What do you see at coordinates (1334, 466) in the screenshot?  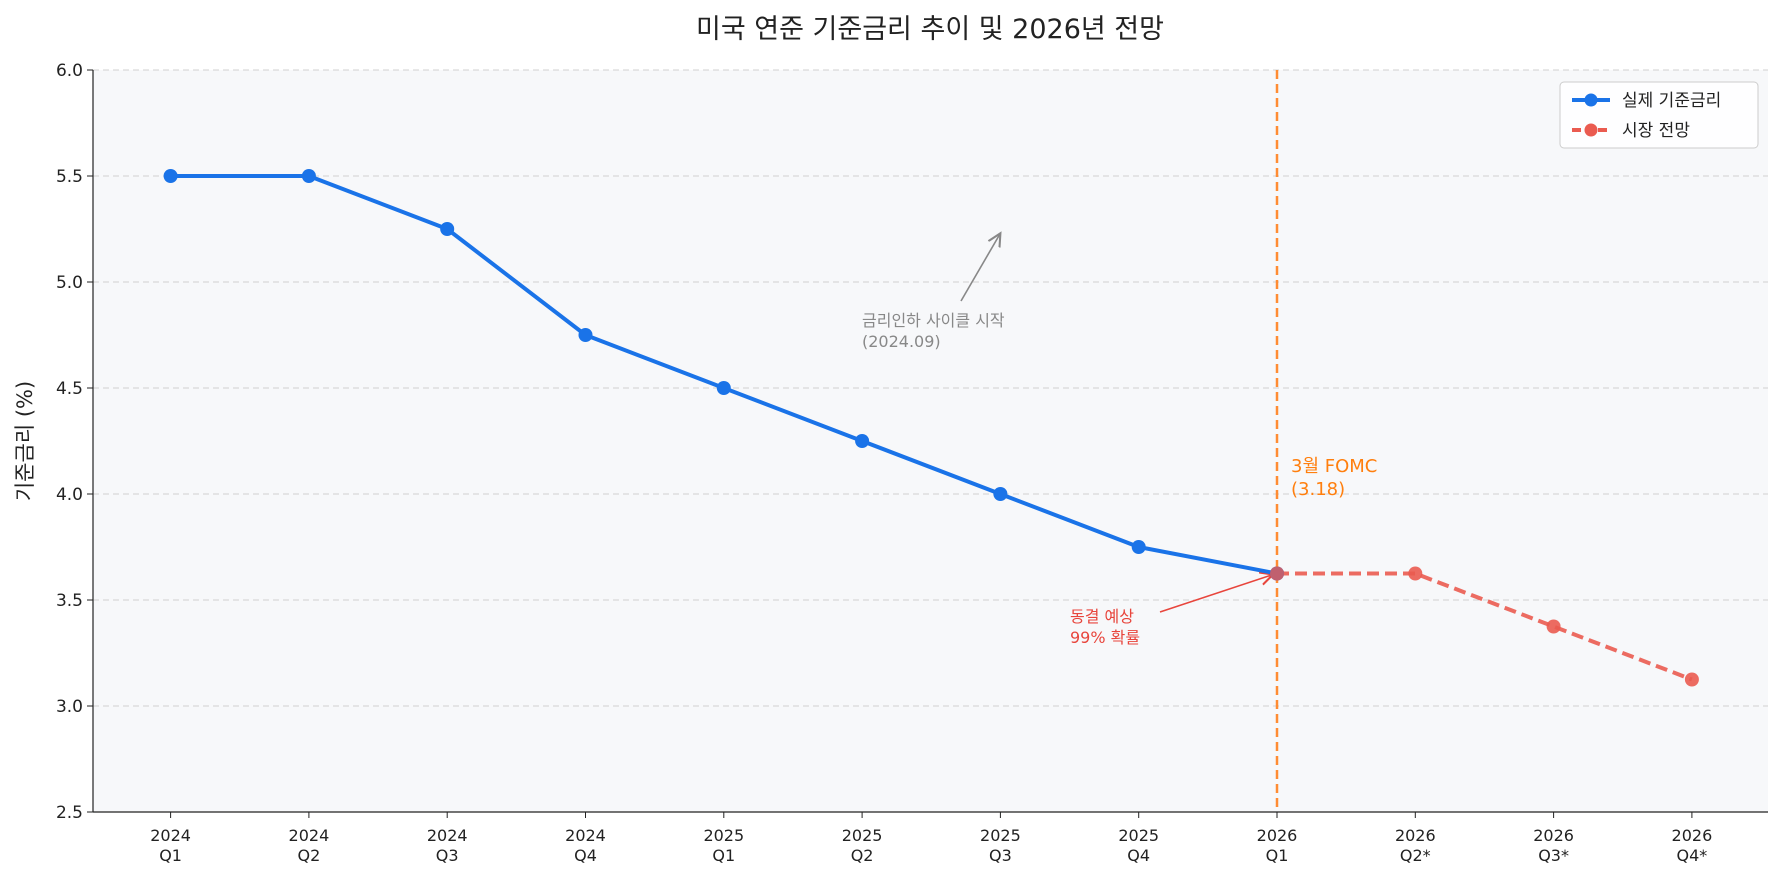 I see `svg-text: 3월 FOMC` at bounding box center [1334, 466].